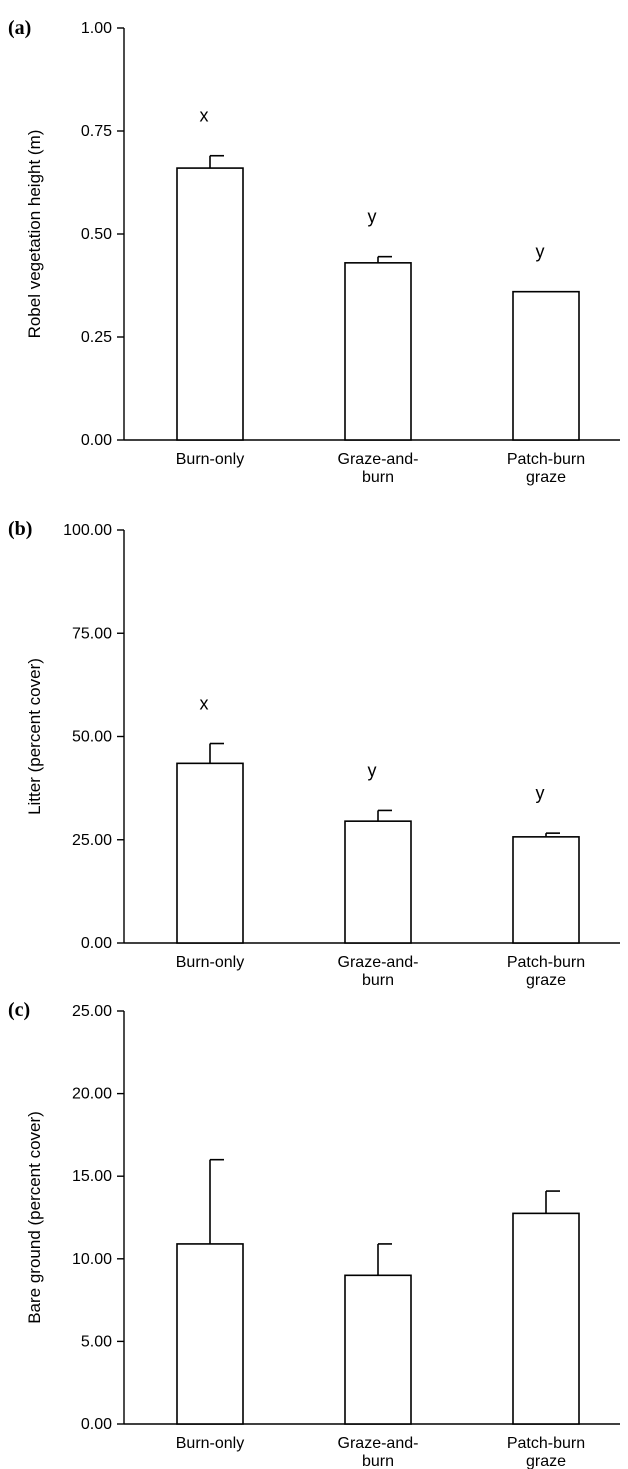 The image size is (628, 1469). Describe the element at coordinates (92, 1176) in the screenshot. I see `y-tick-label: 15.00` at that location.